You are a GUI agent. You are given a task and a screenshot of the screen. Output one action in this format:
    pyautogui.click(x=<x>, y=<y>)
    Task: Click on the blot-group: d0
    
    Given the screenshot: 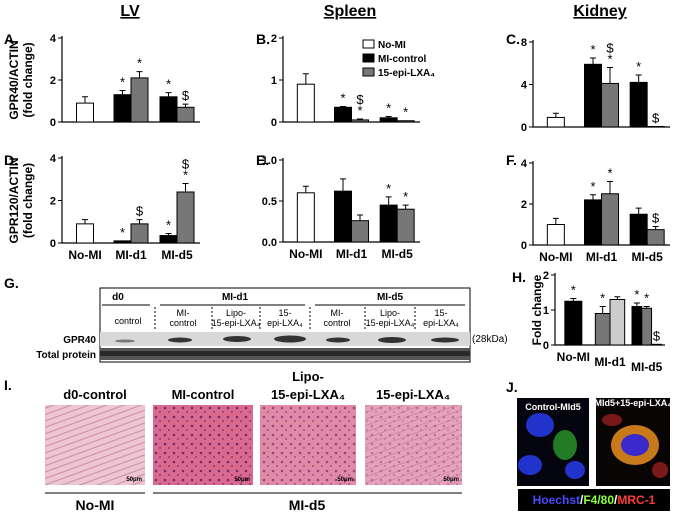 What is the action you would take?
    pyautogui.click(x=118, y=297)
    